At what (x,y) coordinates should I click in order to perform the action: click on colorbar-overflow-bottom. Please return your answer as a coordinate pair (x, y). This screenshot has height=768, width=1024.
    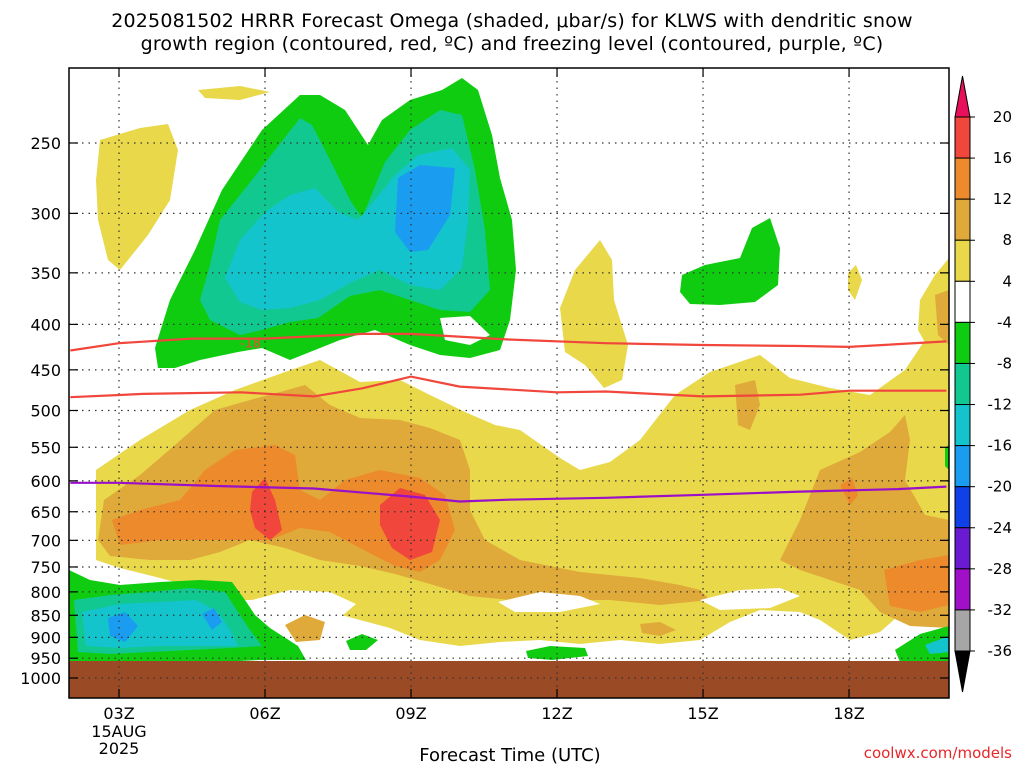
    Looking at the image, I should click on (962, 671).